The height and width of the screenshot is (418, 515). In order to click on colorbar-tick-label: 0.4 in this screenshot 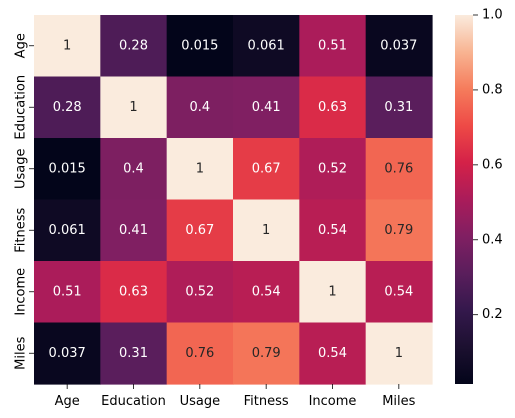, I will do `click(492, 239)`.